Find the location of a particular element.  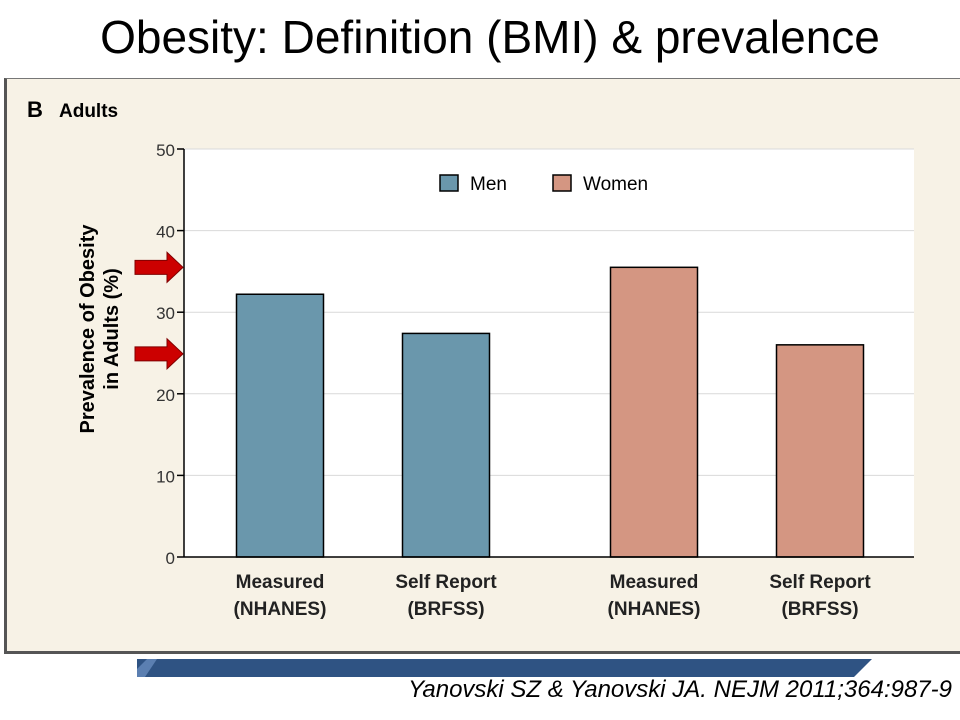

legend-label-women: Women is located at coordinates (615, 184).